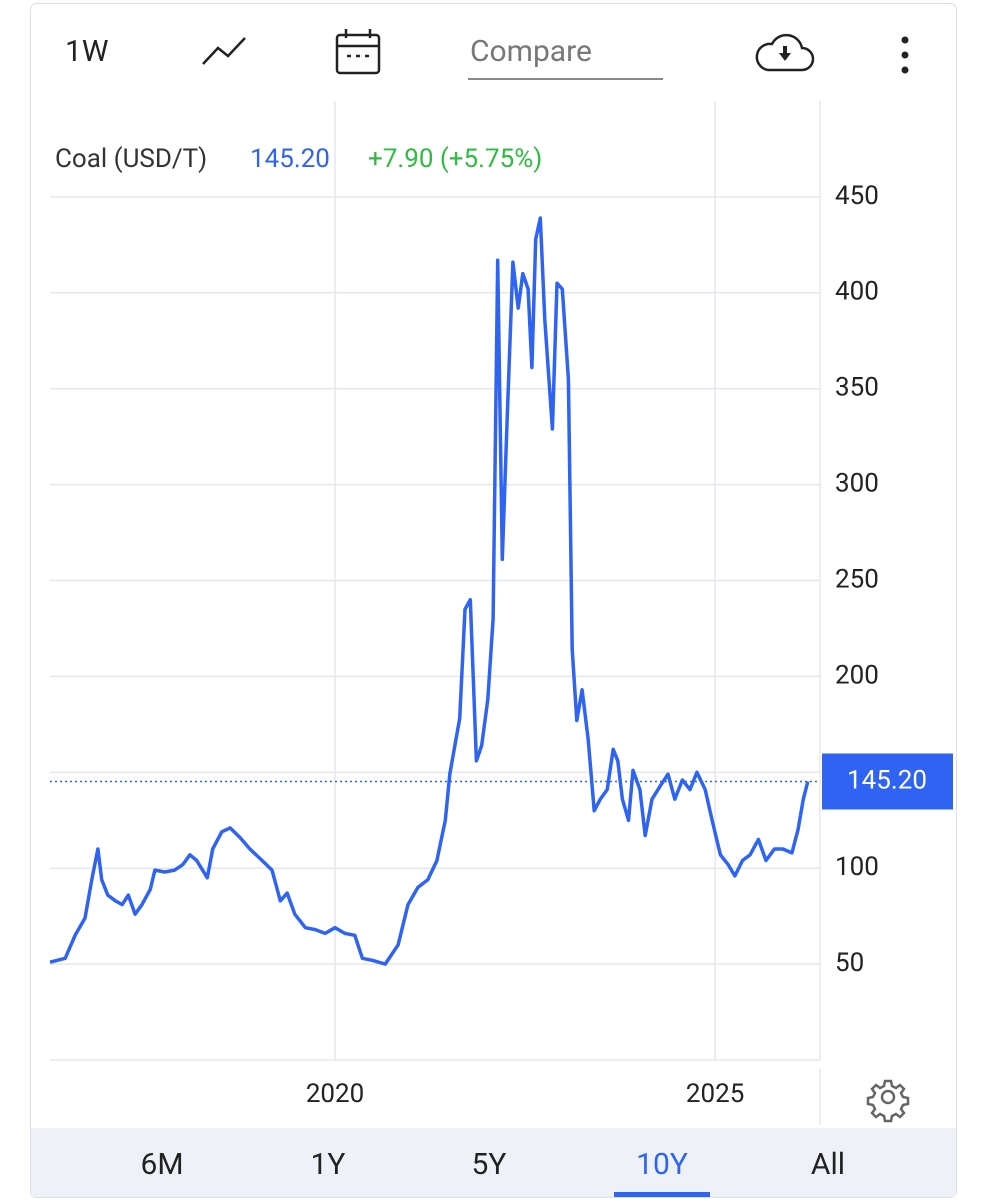 The image size is (986, 1204). I want to click on y-tick-label: 250, so click(857, 579).